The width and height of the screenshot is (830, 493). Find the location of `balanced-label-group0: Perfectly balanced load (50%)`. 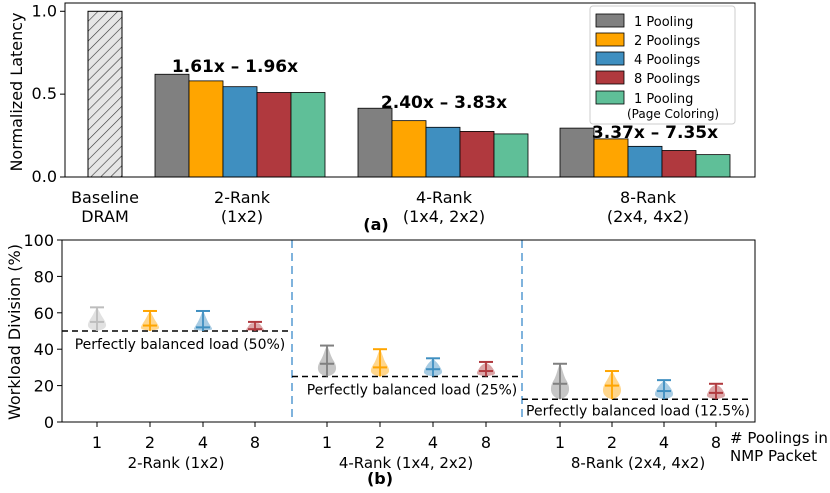

balanced-label-group0: Perfectly balanced load (50%) is located at coordinates (180, 345).